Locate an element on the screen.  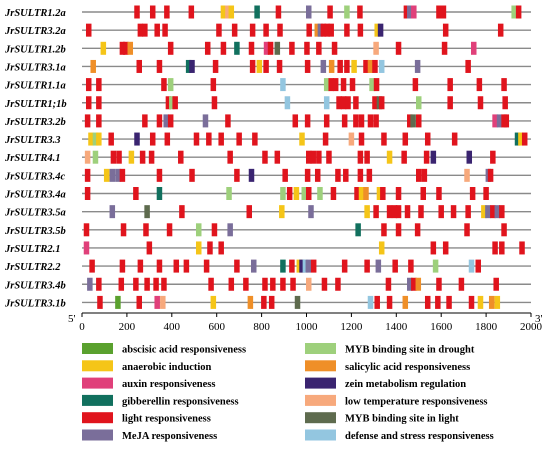
gene-row: JrSULTR2.1 is located at coordinates (267, 248).